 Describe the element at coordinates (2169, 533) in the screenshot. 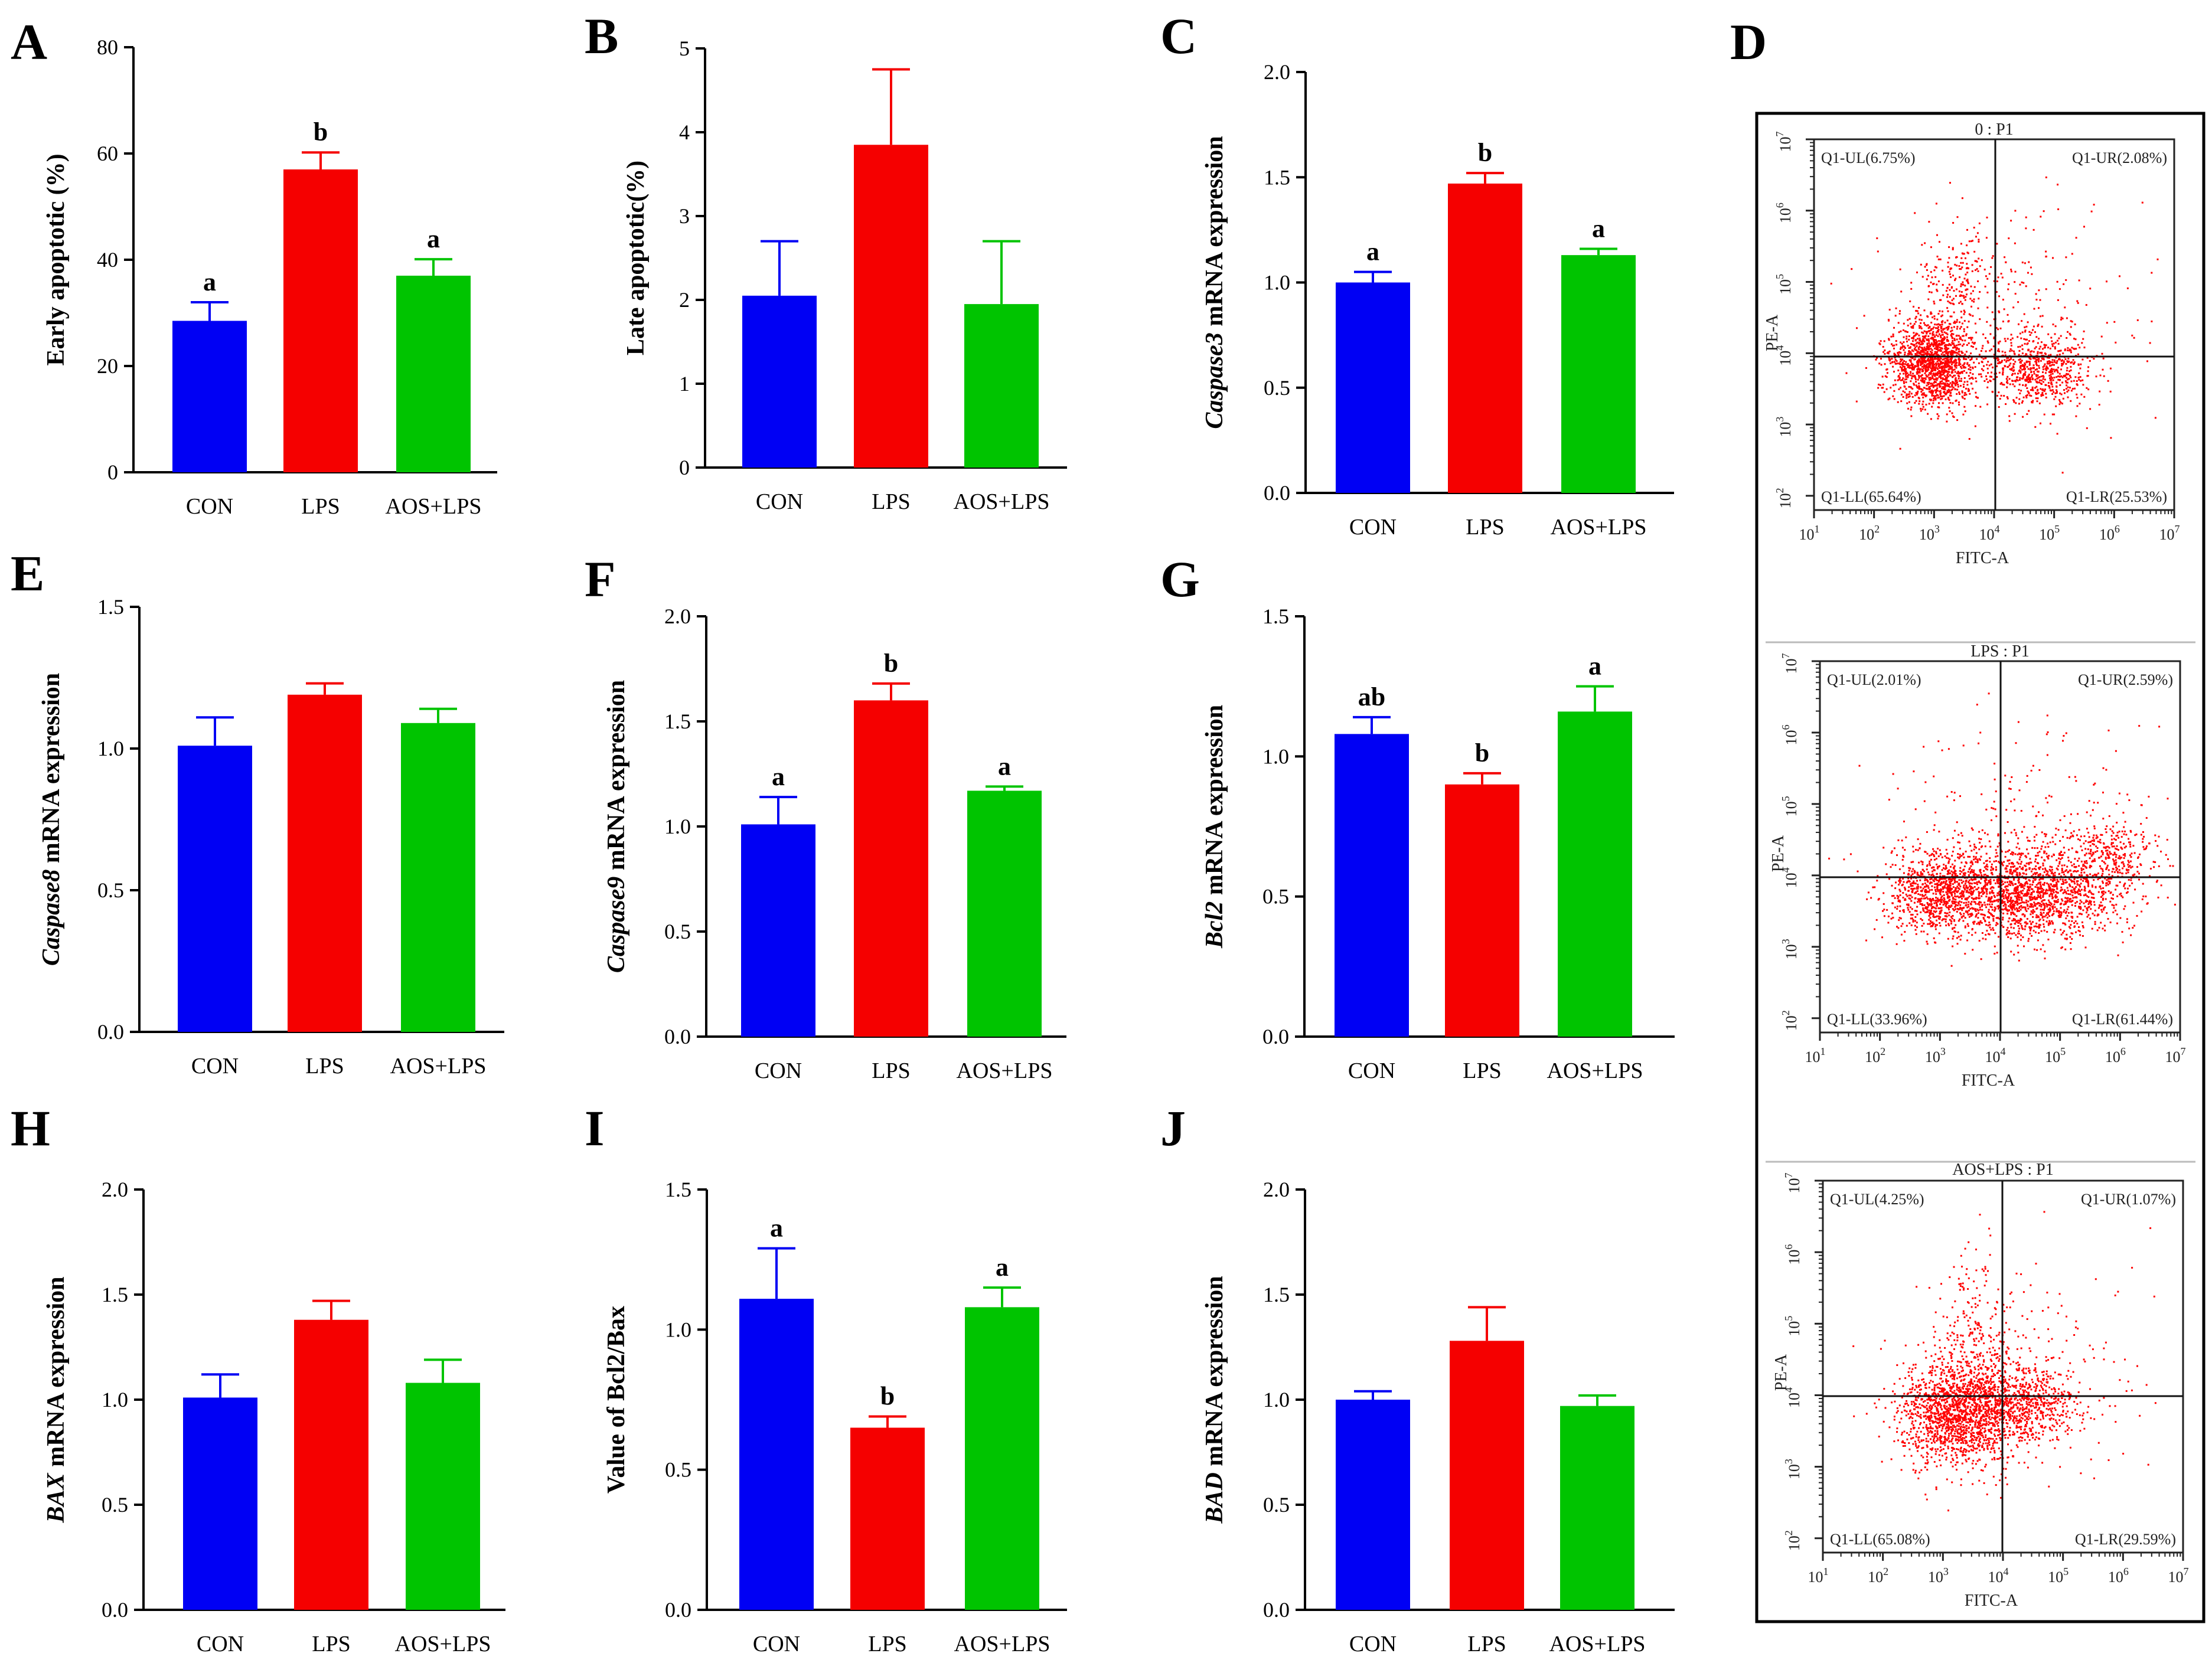

I see `x-tick-label: 107` at that location.